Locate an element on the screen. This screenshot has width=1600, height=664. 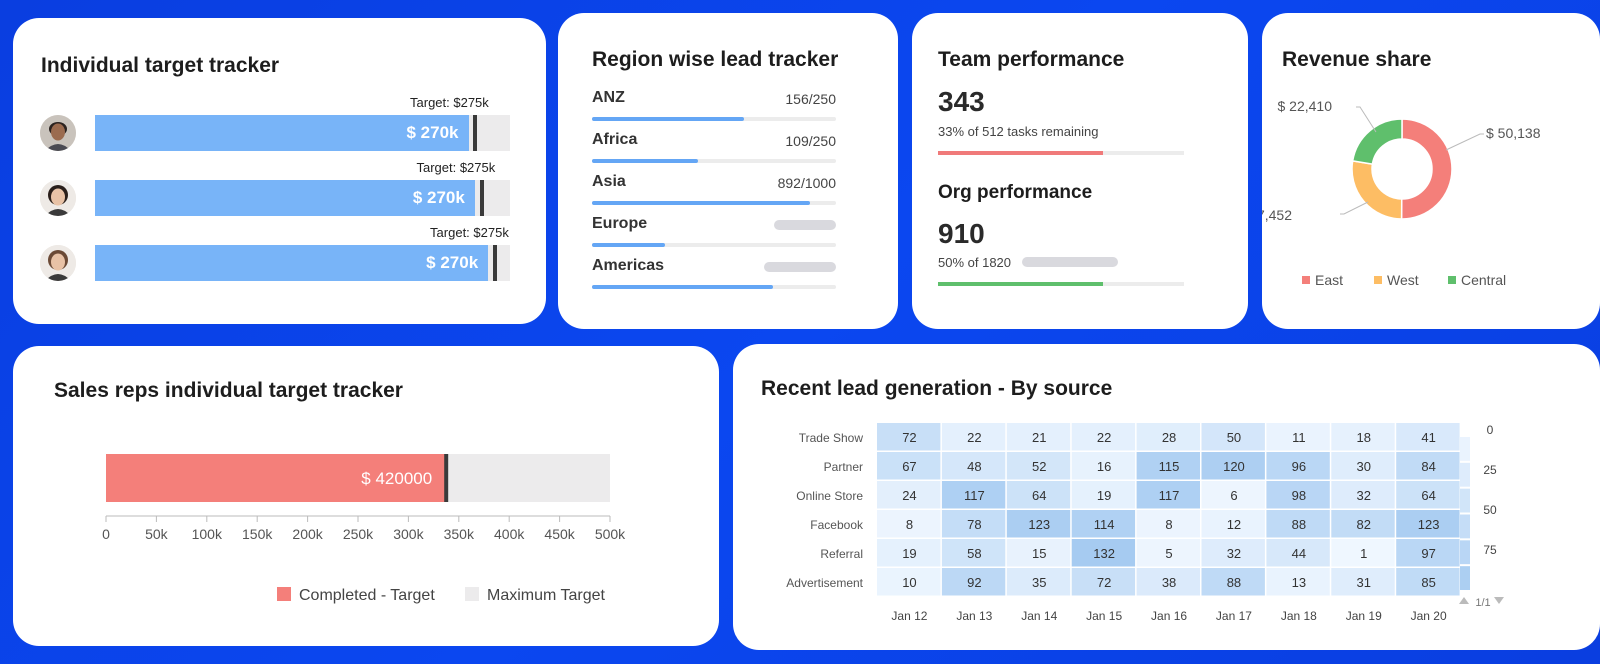
target-marker is located at coordinates (446, 478).